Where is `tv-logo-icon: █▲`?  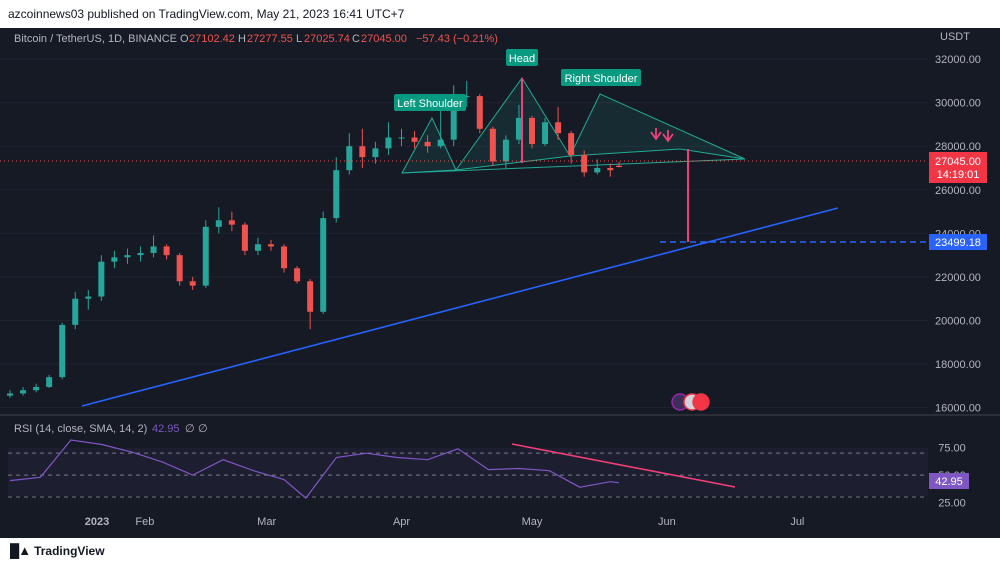 tv-logo-icon: █▲ is located at coordinates (20, 550).